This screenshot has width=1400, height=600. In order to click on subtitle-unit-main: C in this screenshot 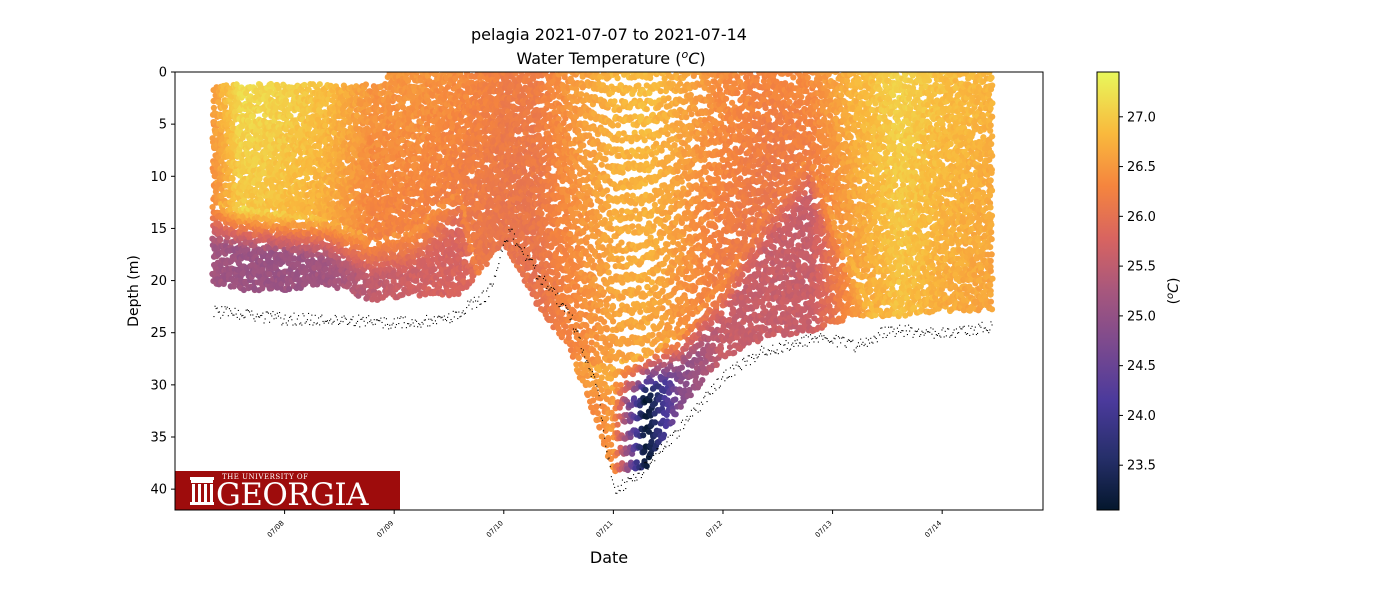, I will do `click(694, 58)`.